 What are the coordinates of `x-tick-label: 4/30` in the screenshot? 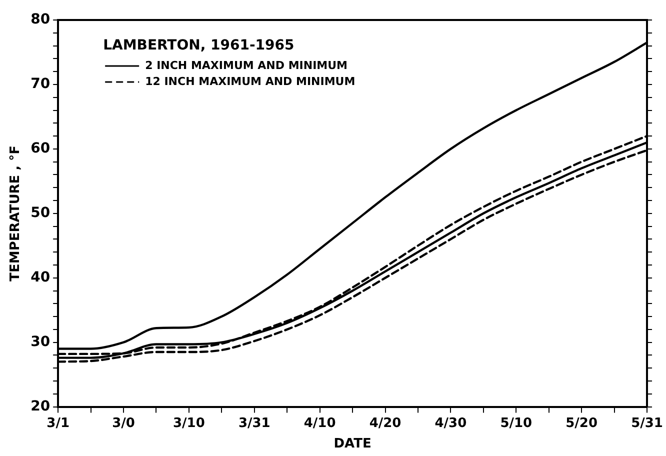 It's located at (450, 423).